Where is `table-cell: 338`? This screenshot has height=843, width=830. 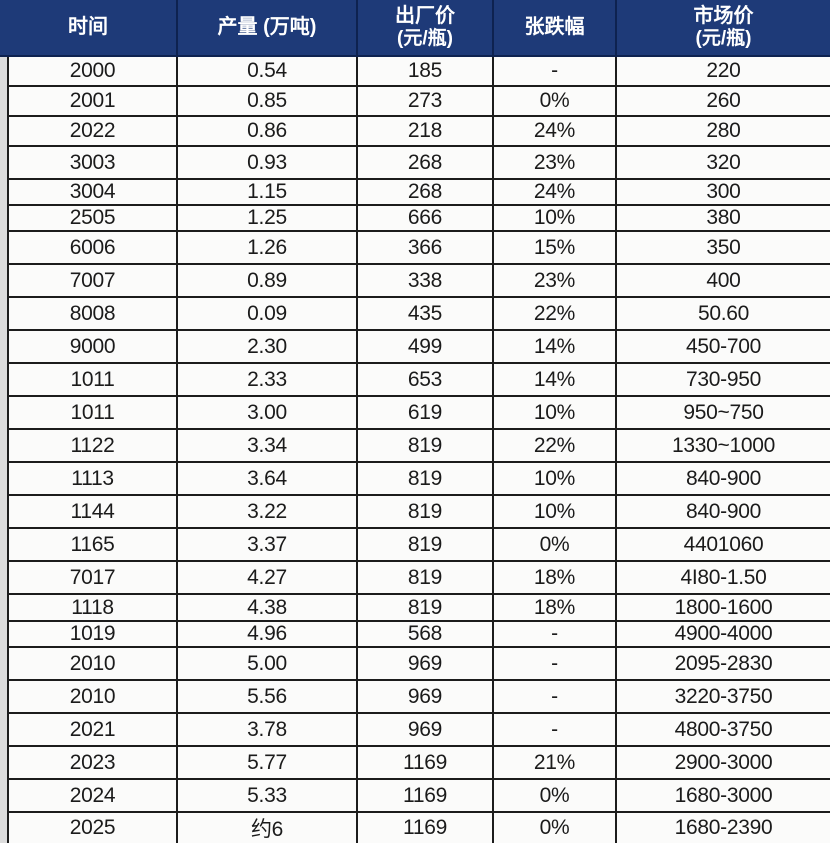
table-cell: 338 is located at coordinates (426, 280).